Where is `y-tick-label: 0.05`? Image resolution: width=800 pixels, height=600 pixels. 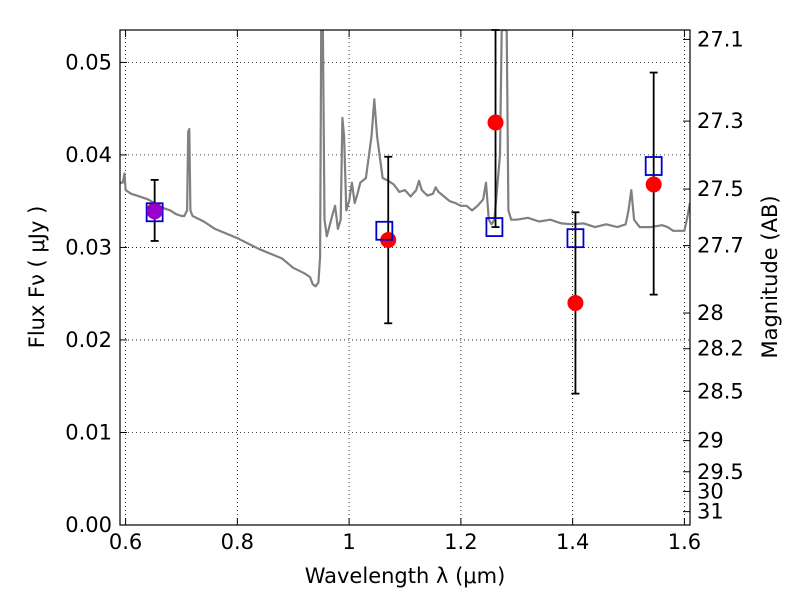 y-tick-label: 0.05 is located at coordinates (88, 62).